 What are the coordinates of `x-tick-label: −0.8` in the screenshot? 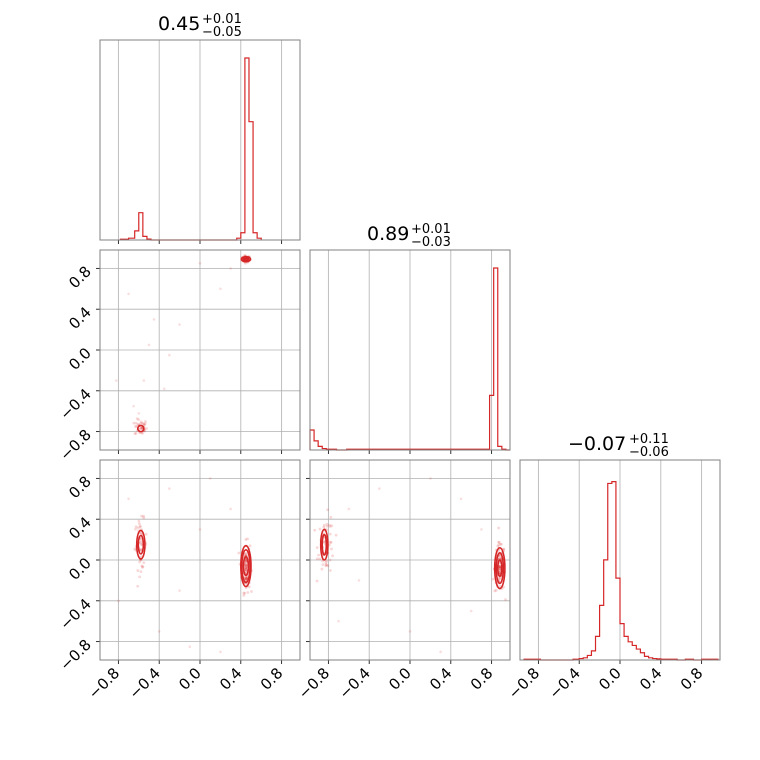 It's located at (524, 683).